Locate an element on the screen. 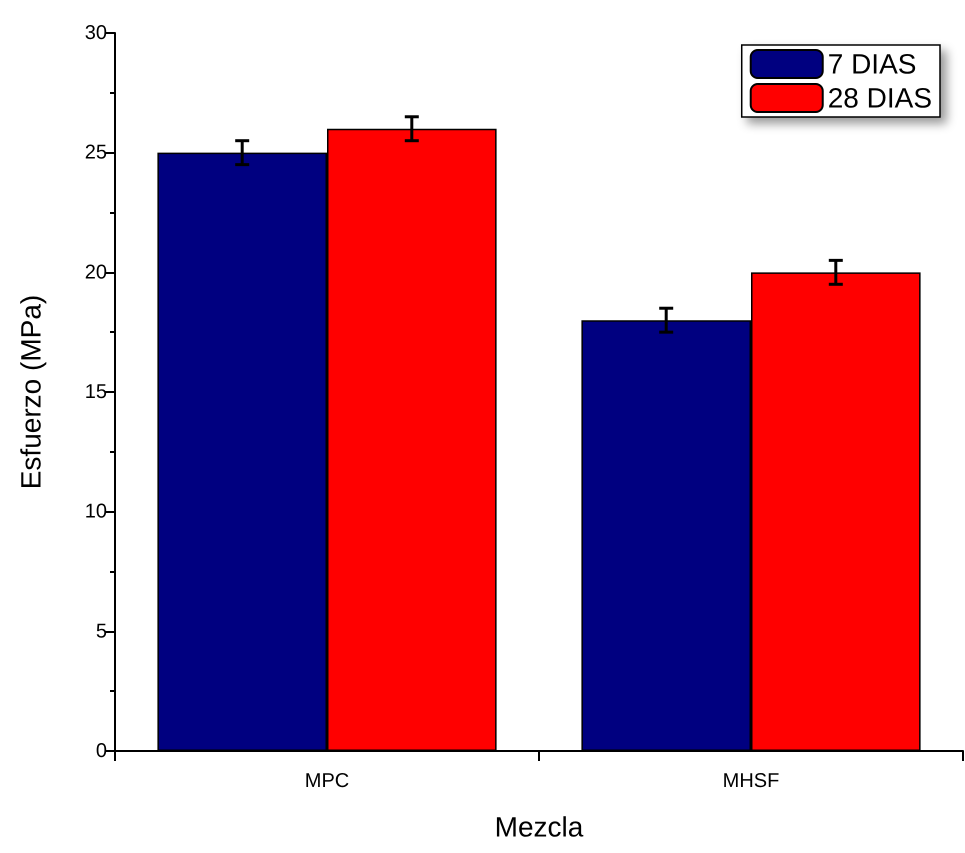 The width and height of the screenshot is (965, 853). y-tick-label: 20 is located at coordinates (95, 272).